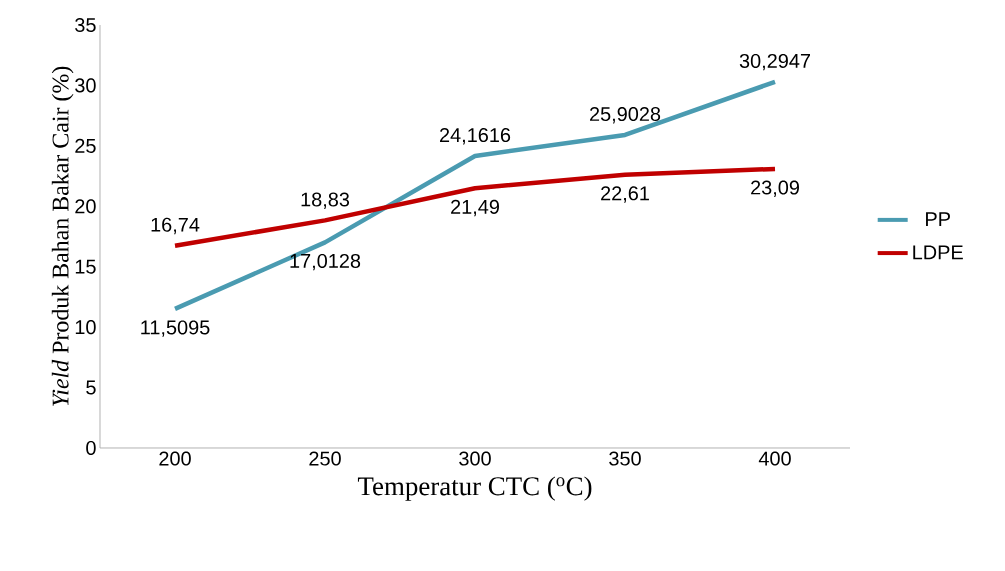 The width and height of the screenshot is (1005, 571). I want to click on x-tick-label: 350, so click(625, 458).